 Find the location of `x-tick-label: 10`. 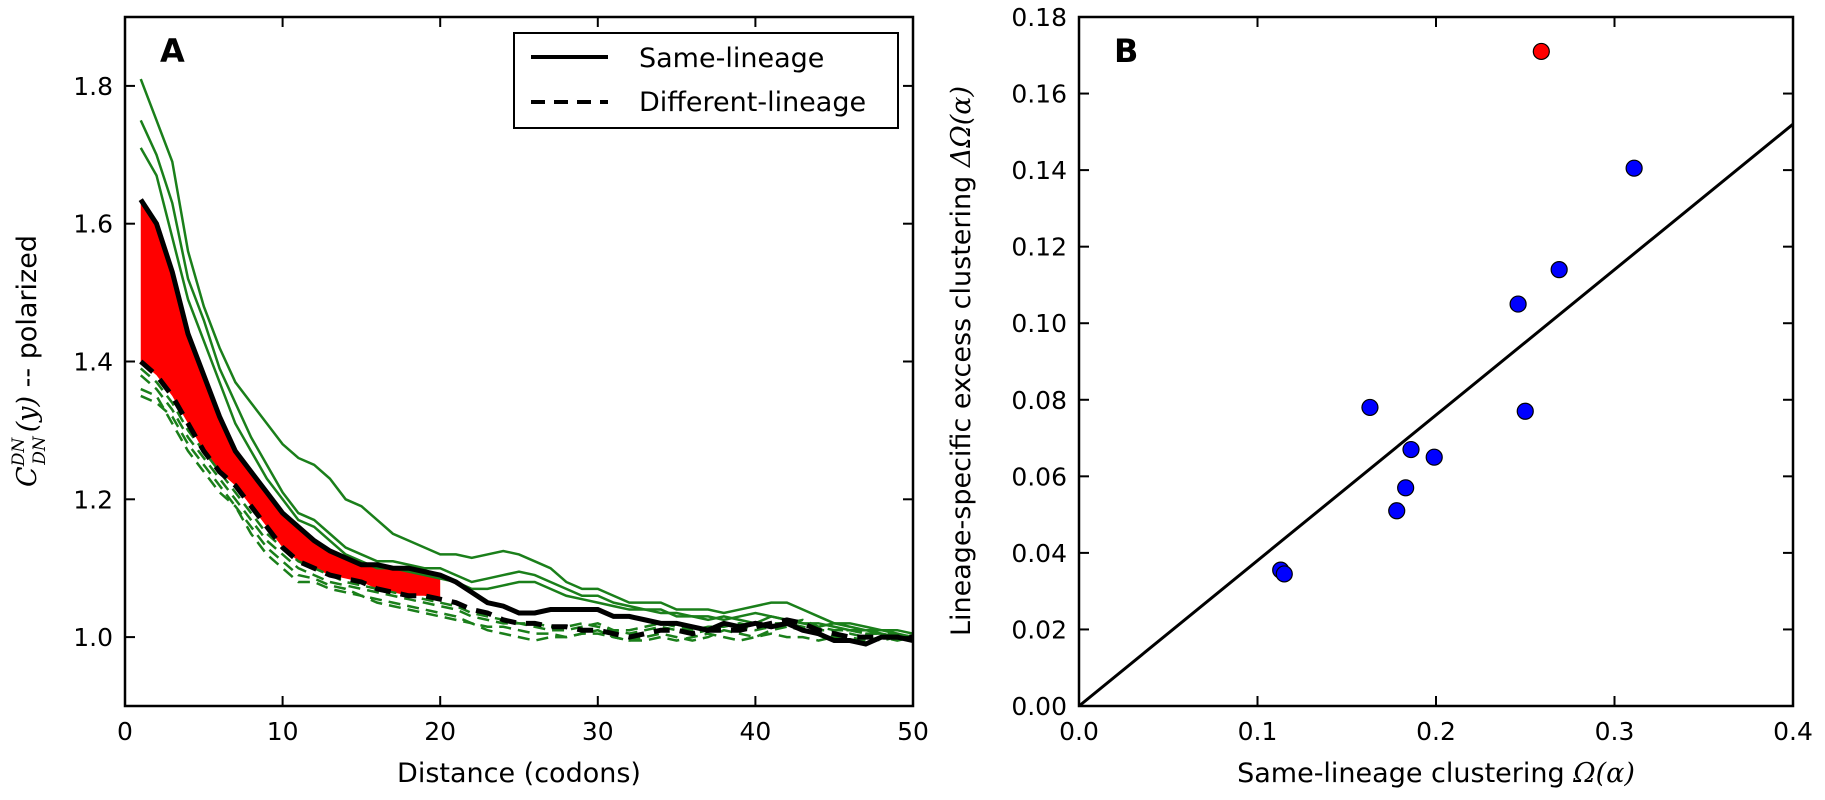

x-tick-label: 10 is located at coordinates (283, 731).